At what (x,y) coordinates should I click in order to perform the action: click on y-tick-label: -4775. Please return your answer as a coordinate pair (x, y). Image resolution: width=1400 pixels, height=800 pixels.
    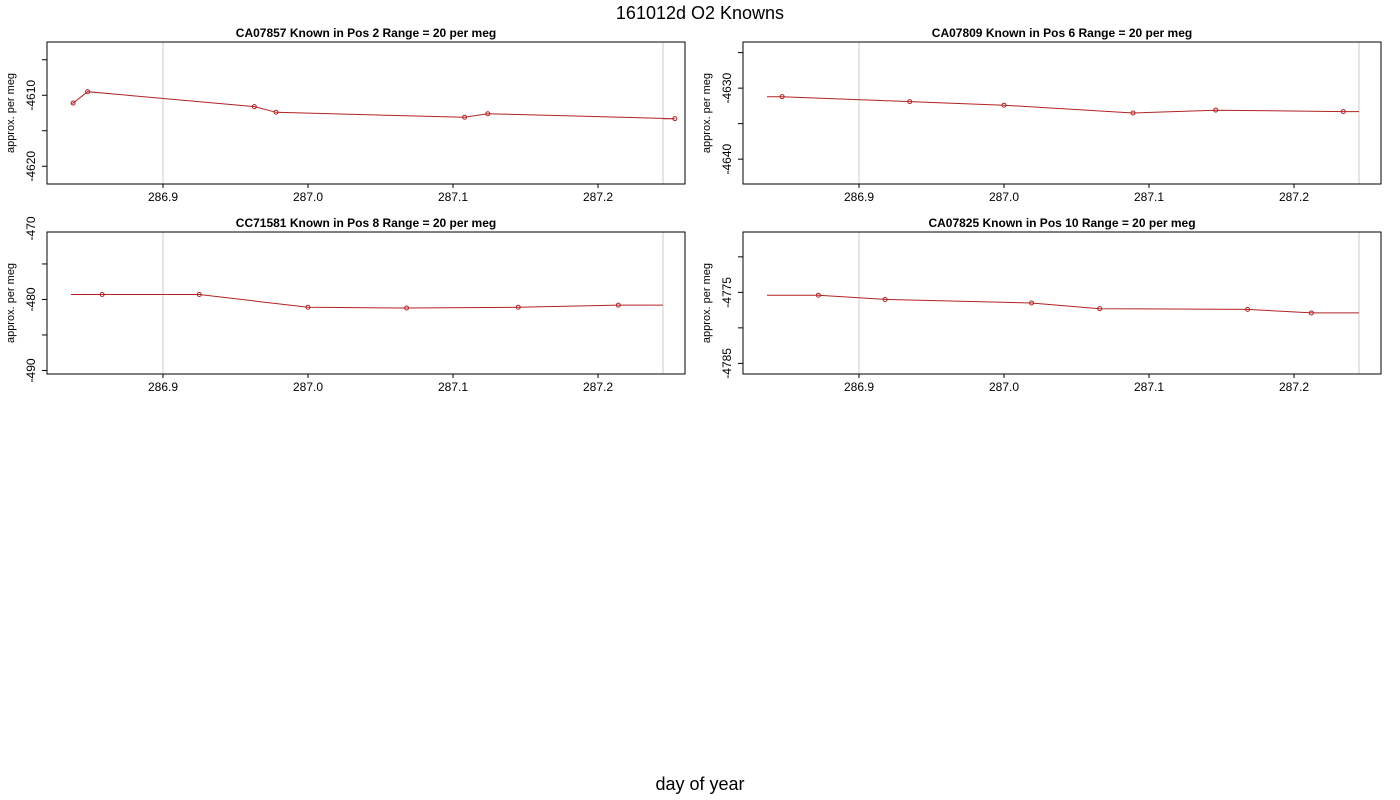
    Looking at the image, I should click on (727, 292).